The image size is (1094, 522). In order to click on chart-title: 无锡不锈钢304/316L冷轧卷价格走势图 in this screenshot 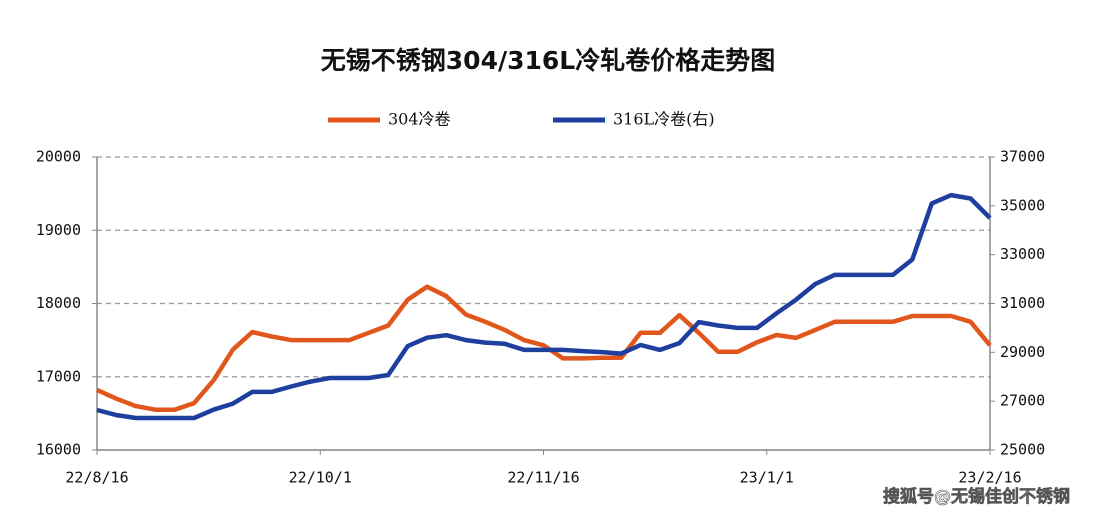, I will do `click(548, 60)`.